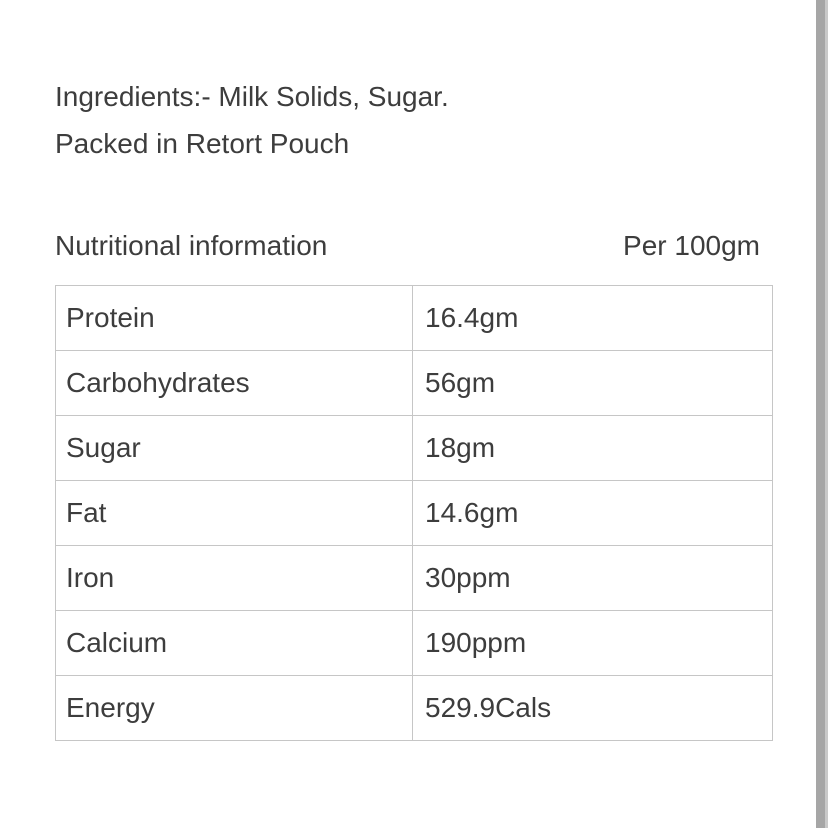 This screenshot has width=828, height=828. What do you see at coordinates (592, 448) in the screenshot?
I see `nutrient-value-cell: 18gm` at bounding box center [592, 448].